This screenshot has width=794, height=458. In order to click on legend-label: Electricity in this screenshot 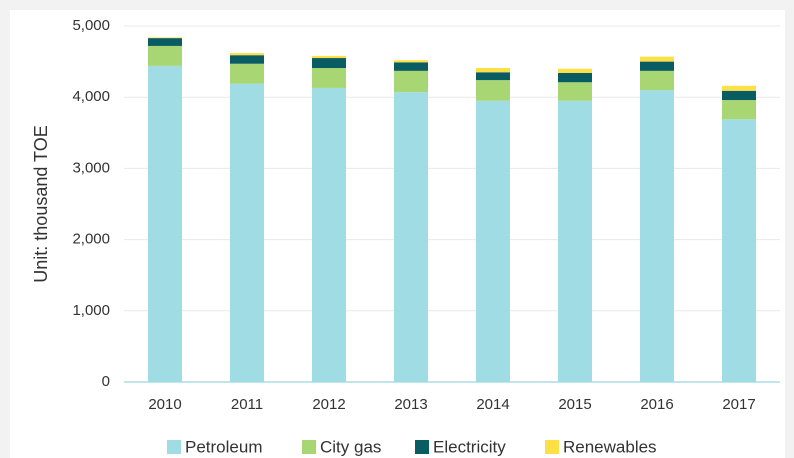, I will do `click(469, 446)`.